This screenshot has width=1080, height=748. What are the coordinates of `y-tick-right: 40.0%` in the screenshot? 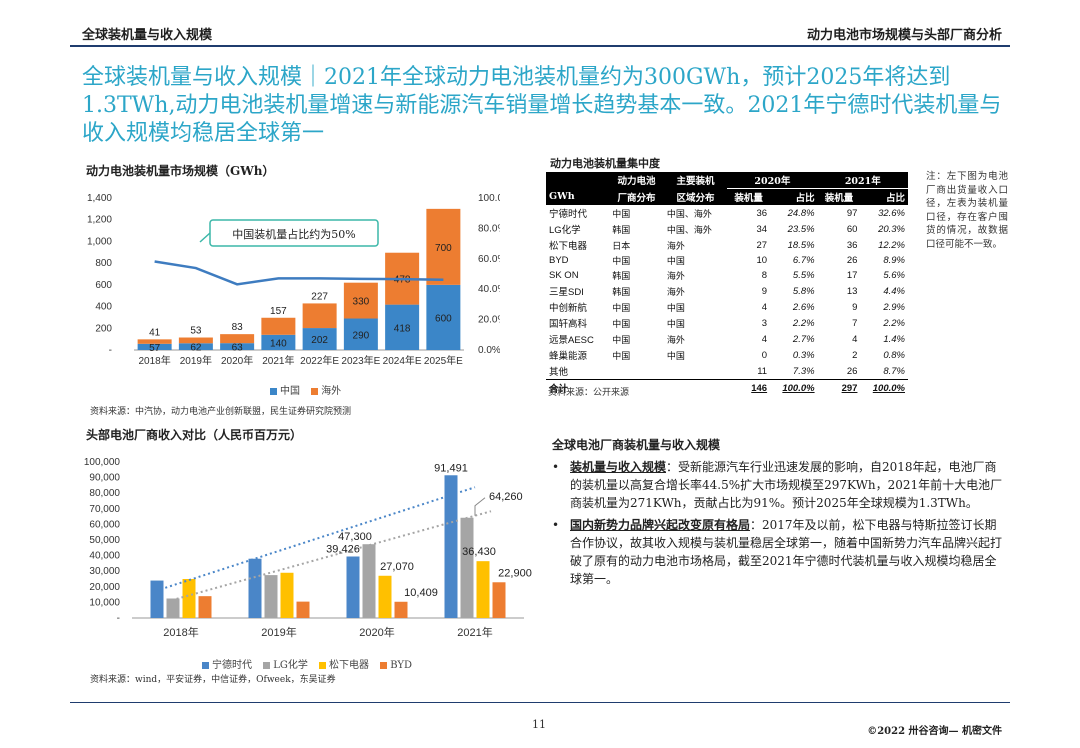 It's located at (489, 289).